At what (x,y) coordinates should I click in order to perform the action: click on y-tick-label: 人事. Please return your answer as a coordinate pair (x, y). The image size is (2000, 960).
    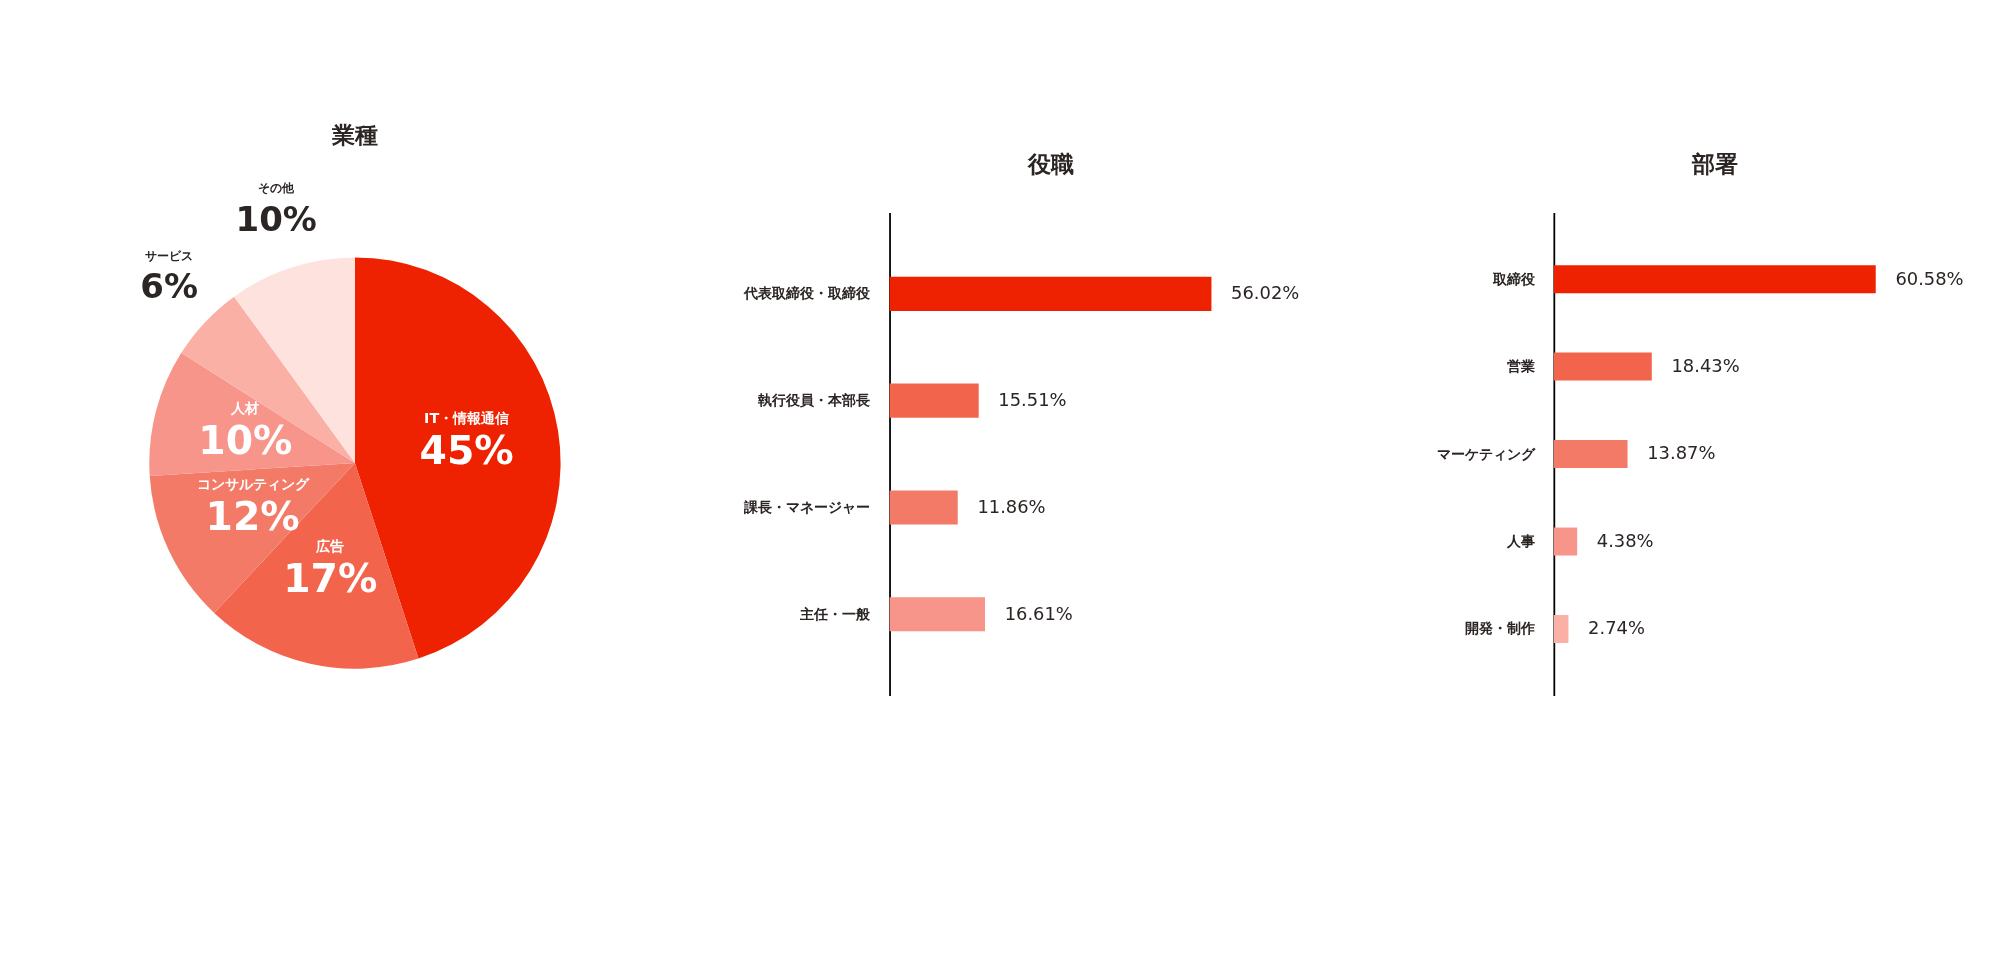
    Looking at the image, I should click on (1520, 541).